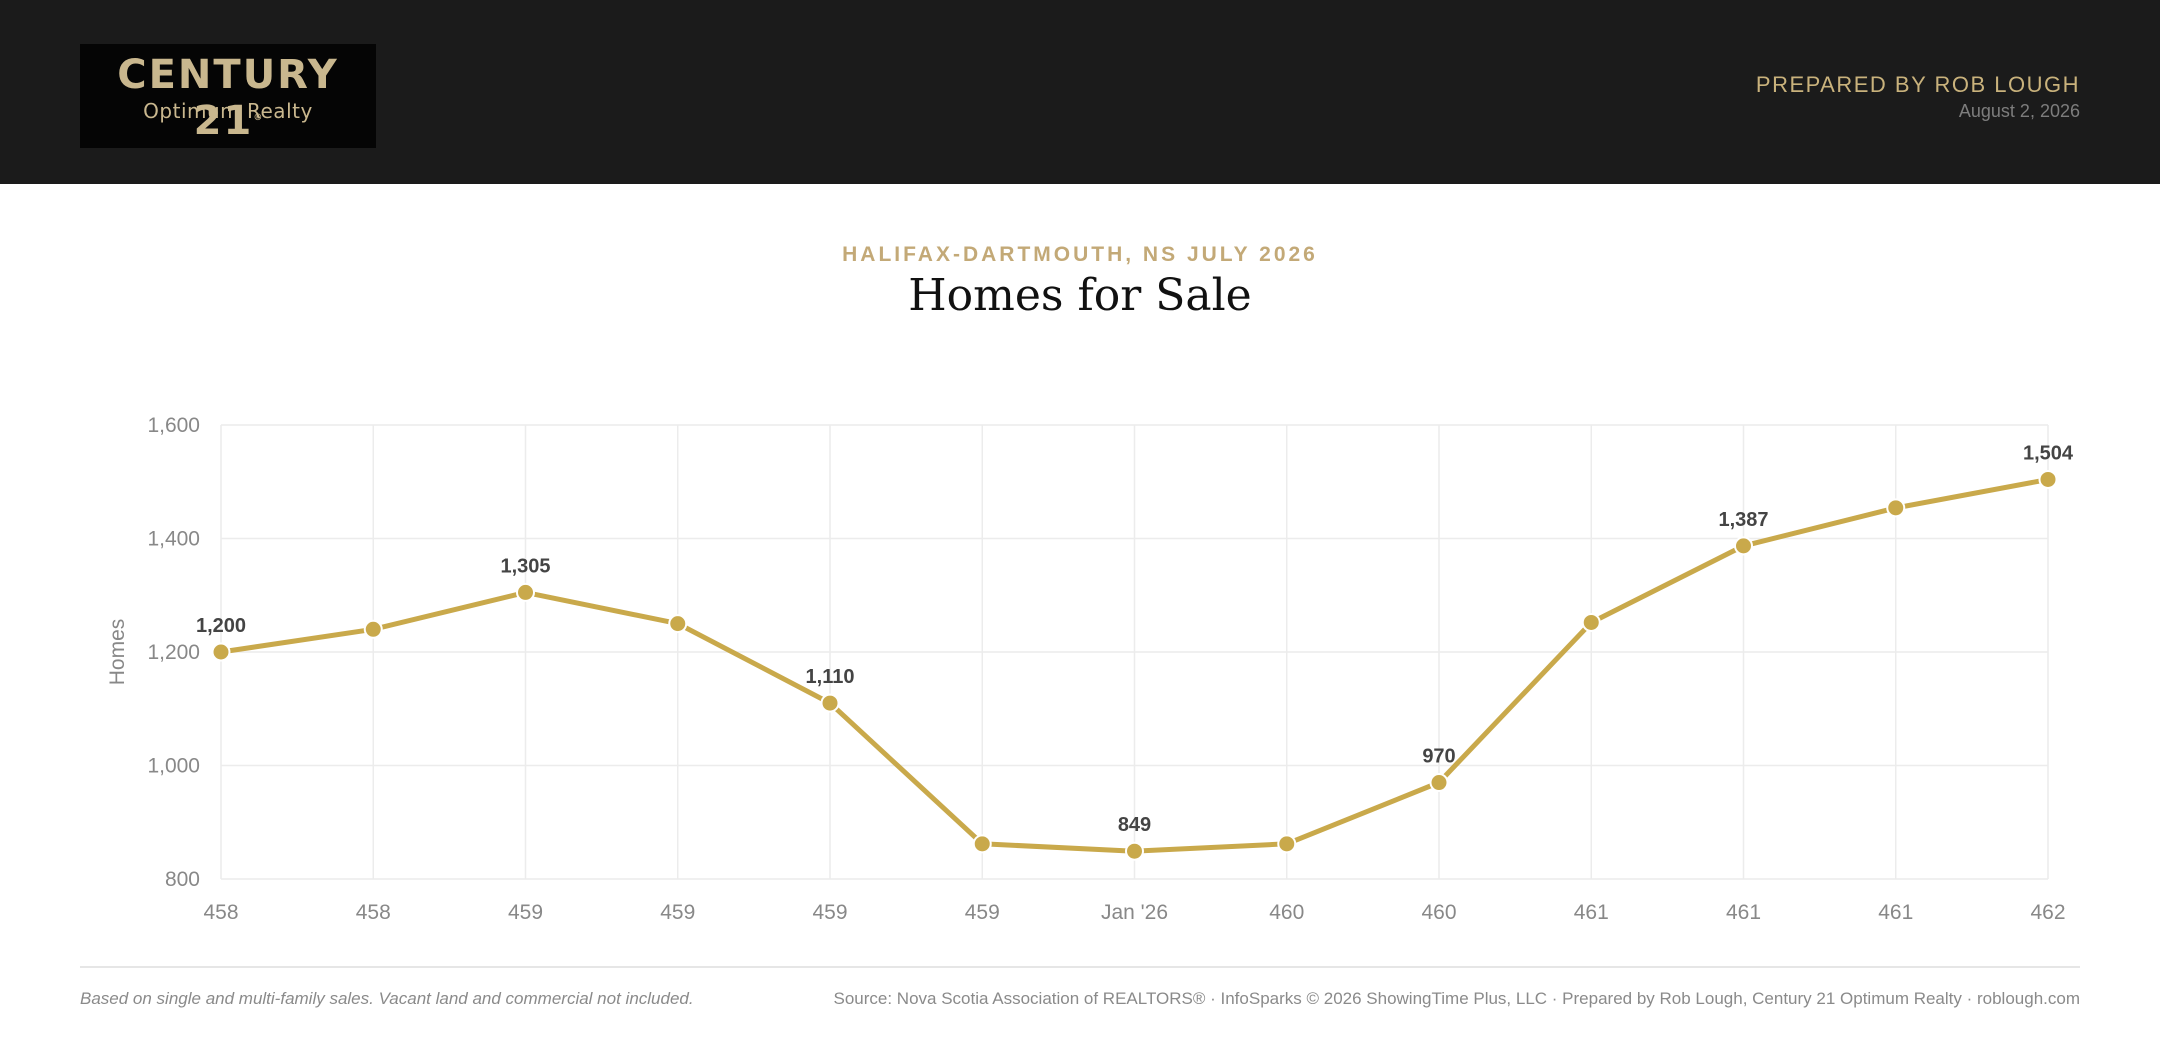 This screenshot has height=1048, width=2160. What do you see at coordinates (1917, 84) in the screenshot?
I see `prepared-by-label: PREPARED BY ROB LOUGH` at bounding box center [1917, 84].